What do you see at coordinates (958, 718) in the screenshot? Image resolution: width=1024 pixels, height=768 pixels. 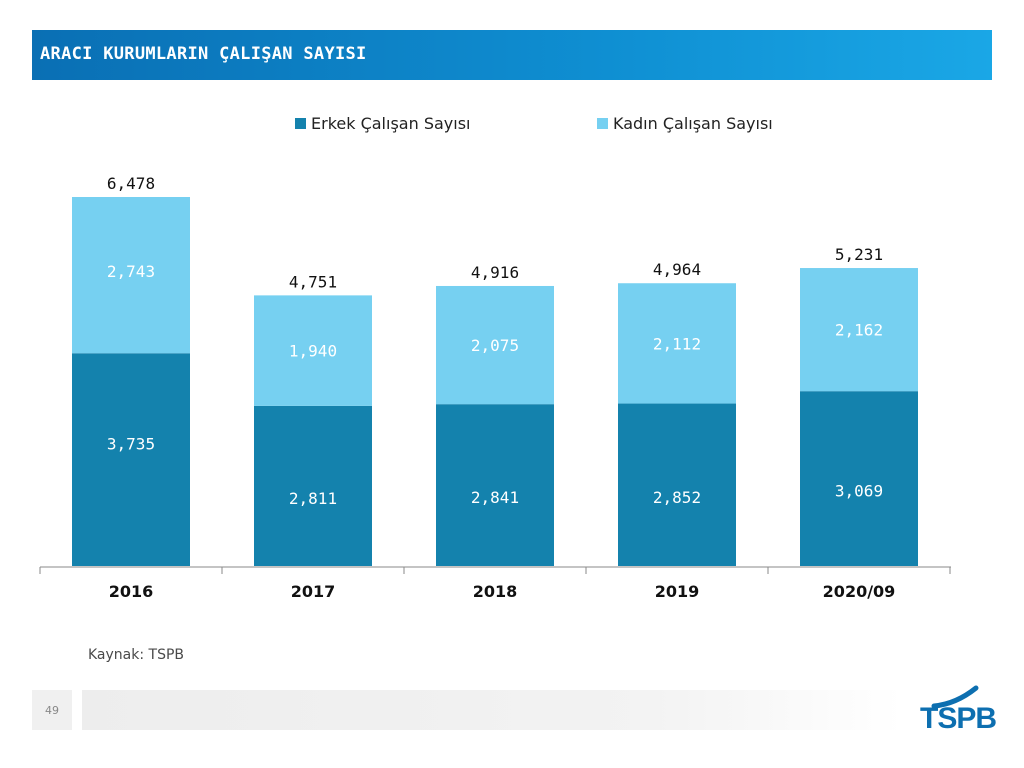 I see `logo-text: TSPB` at bounding box center [958, 718].